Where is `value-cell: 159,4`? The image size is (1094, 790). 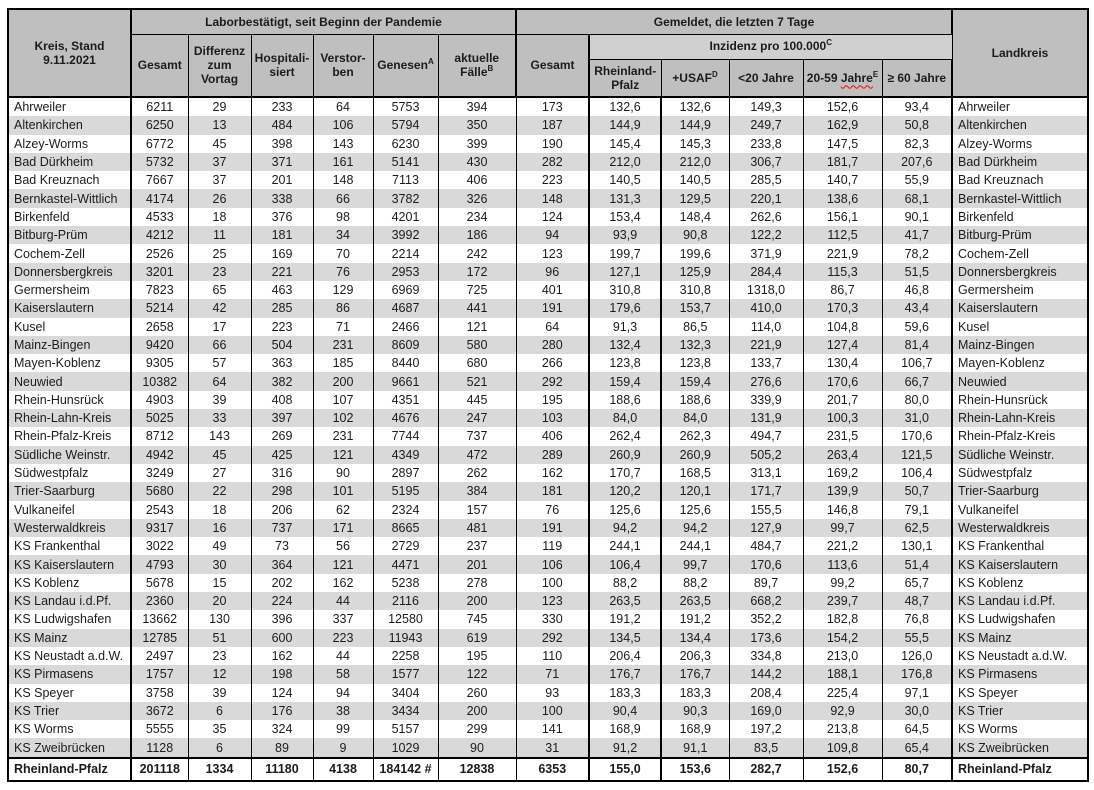
value-cell: 159,4 is located at coordinates (625, 381).